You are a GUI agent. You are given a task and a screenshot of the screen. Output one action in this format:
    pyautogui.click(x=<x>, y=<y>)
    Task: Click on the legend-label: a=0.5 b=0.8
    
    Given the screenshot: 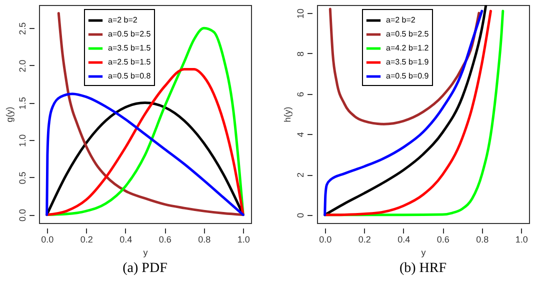 What is the action you would take?
    pyautogui.click(x=130, y=76)
    